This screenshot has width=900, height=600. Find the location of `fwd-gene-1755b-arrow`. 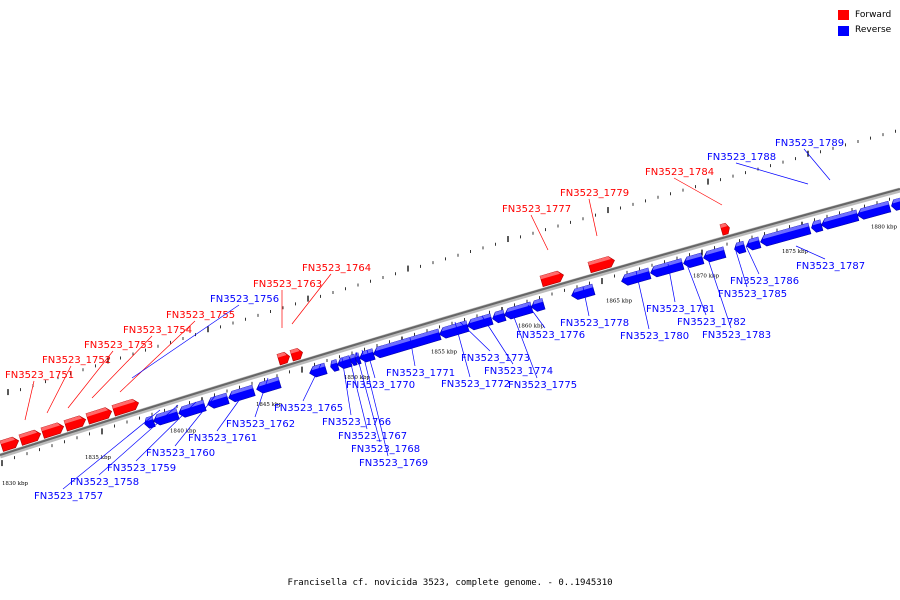

fwd-gene-1755b-arrow is located at coordinates (125, 407).